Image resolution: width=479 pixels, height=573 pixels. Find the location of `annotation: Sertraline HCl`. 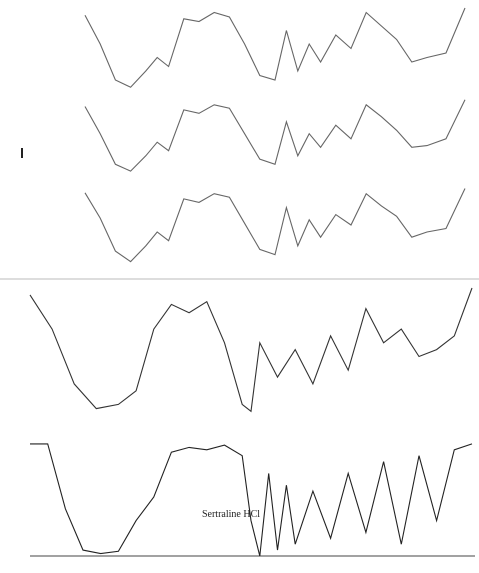

annotation: Sertraline HCl is located at coordinates (231, 514).